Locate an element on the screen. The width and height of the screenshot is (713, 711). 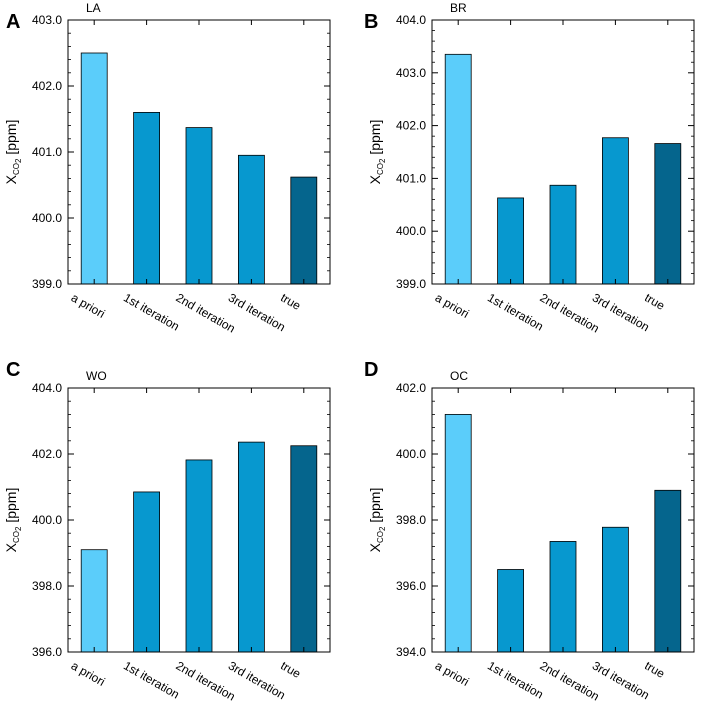
chart-title: OC is located at coordinates (459, 376).